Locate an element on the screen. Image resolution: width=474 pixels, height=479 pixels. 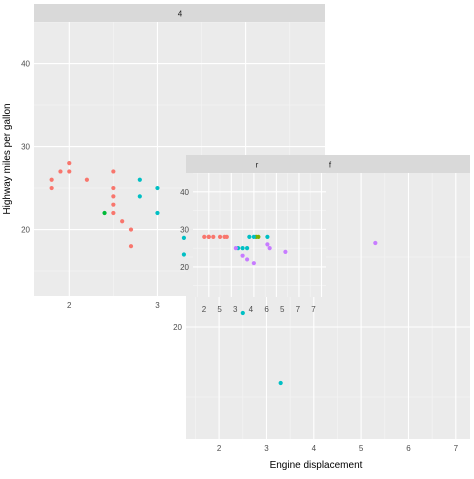
facet-strip-label: 4 is located at coordinates (180, 14).